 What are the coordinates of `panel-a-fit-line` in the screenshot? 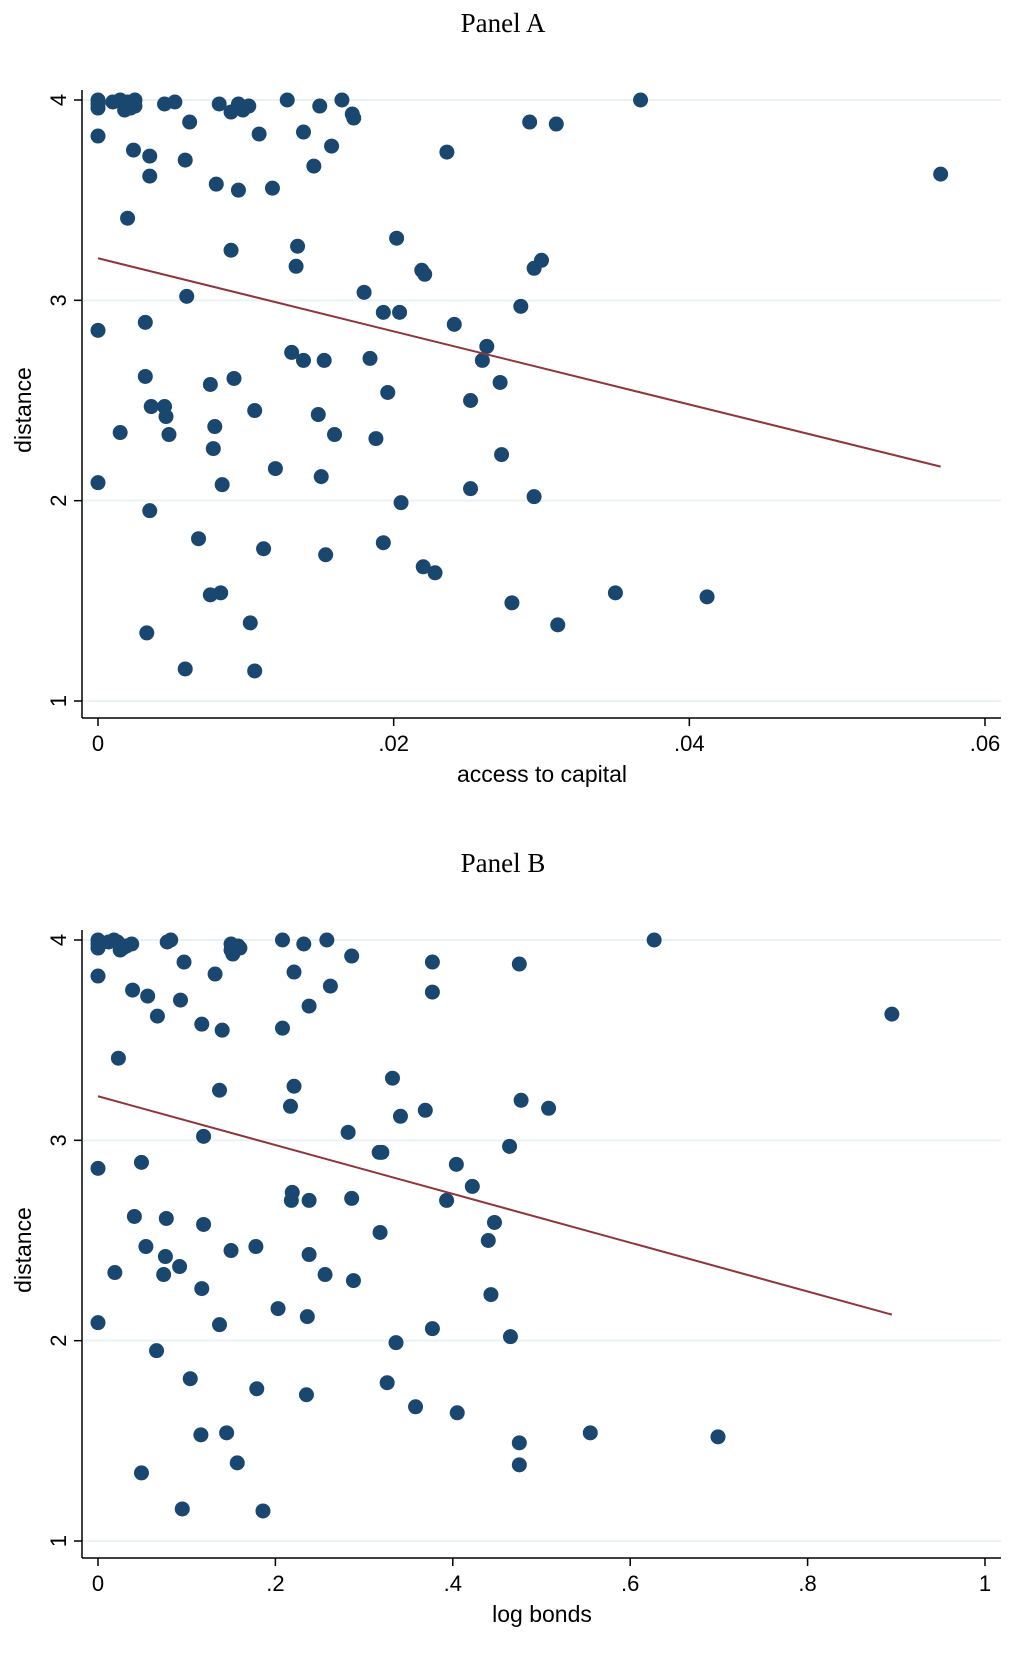 It's located at (519, 362).